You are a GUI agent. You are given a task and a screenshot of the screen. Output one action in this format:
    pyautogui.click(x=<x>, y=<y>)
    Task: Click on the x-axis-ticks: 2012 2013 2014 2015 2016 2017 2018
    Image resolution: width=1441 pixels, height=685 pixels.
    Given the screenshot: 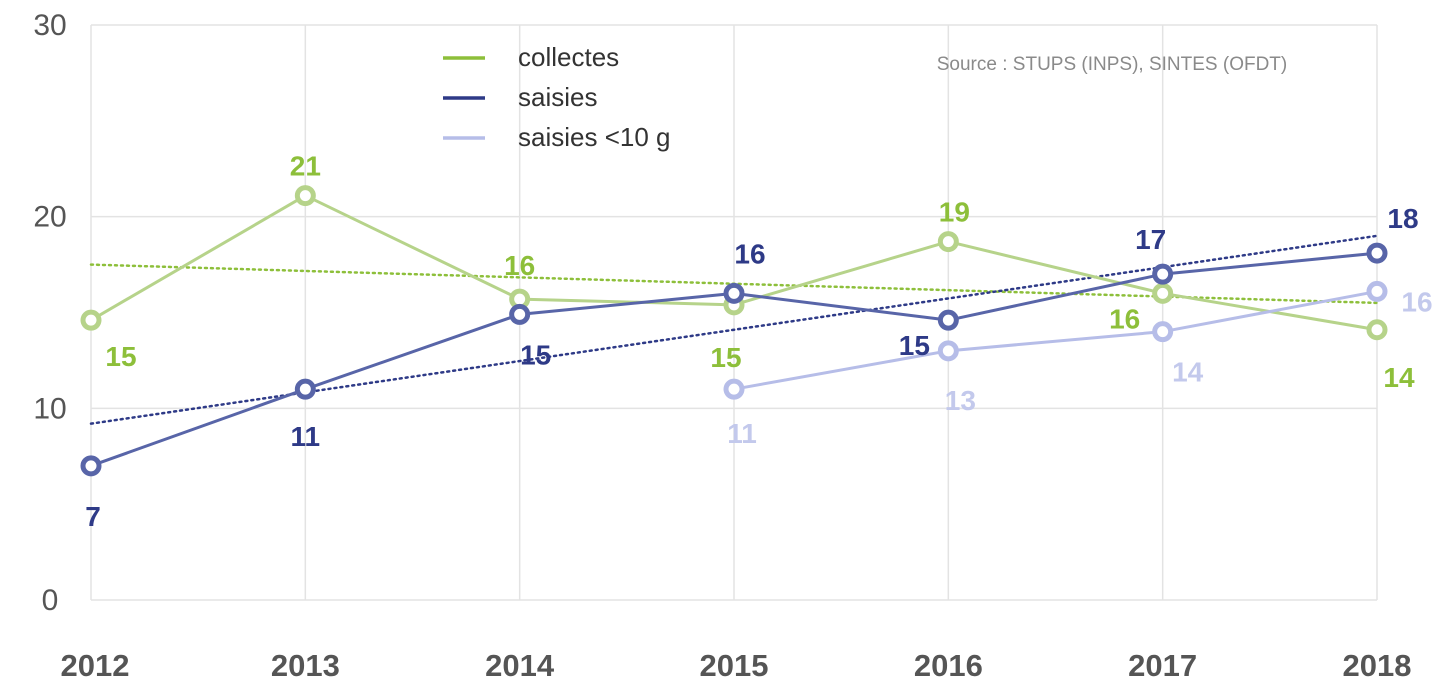 What is the action you would take?
    pyautogui.click(x=736, y=665)
    